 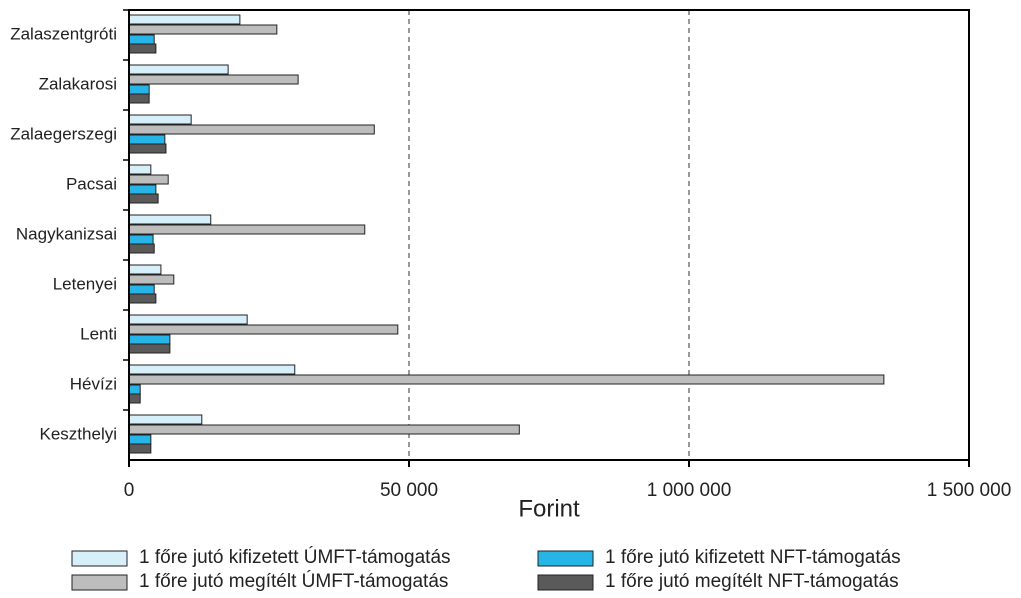 What do you see at coordinates (753, 557) in the screenshot?
I see `legend-label: 1 főre jutó kifizetett NFT-támogatás` at bounding box center [753, 557].